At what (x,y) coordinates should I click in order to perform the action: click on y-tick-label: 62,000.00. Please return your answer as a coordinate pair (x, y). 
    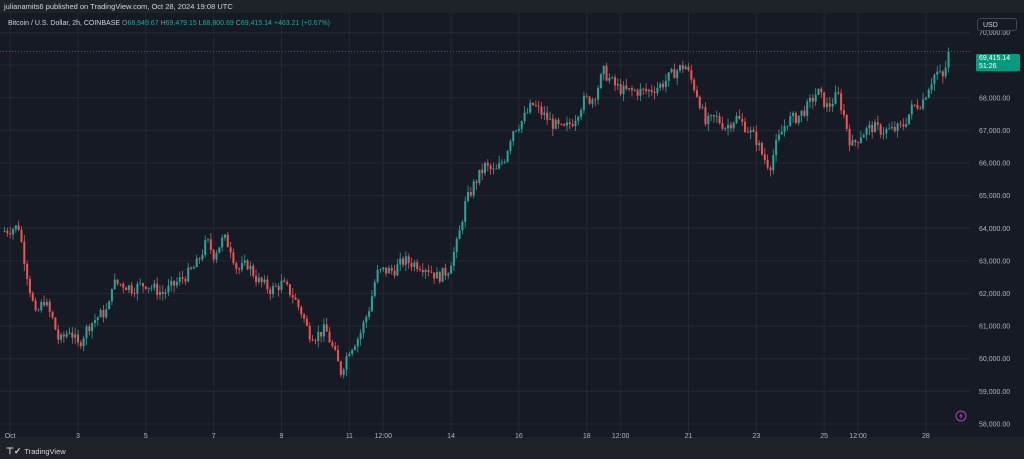
    Looking at the image, I should click on (994, 294).